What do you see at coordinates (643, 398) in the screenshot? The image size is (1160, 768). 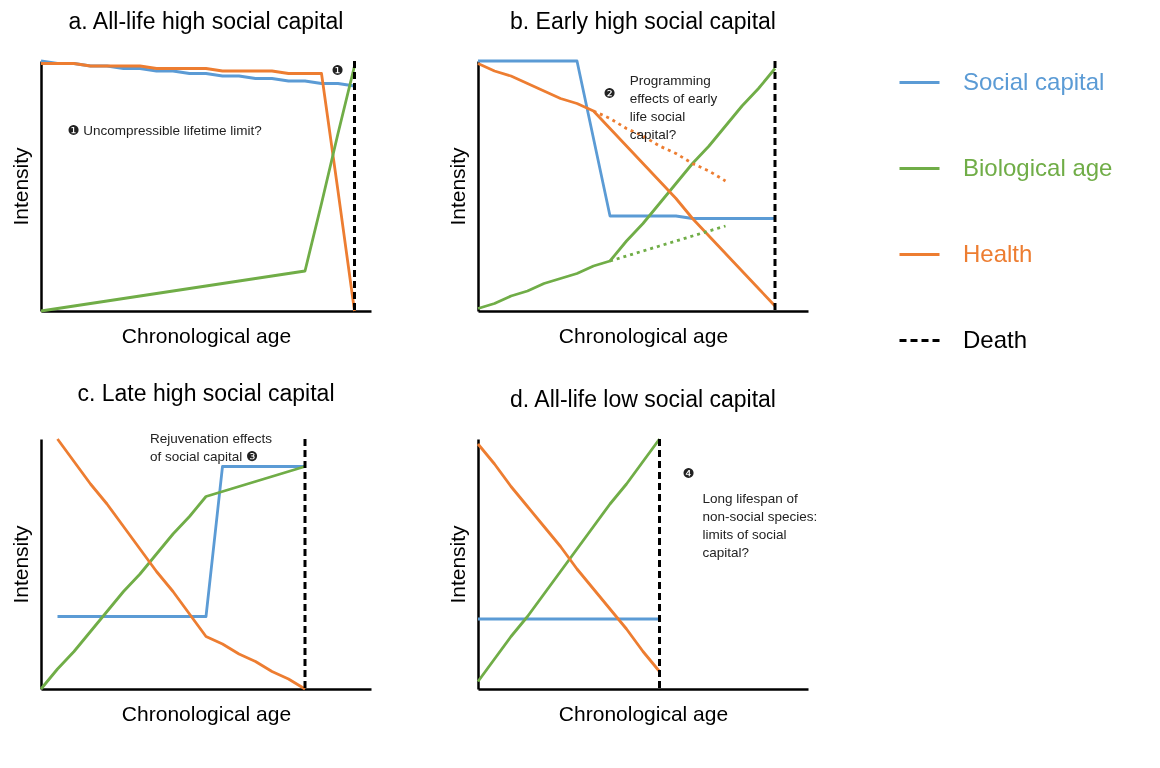 I see `chart-title: d. All-life low social capital` at bounding box center [643, 398].